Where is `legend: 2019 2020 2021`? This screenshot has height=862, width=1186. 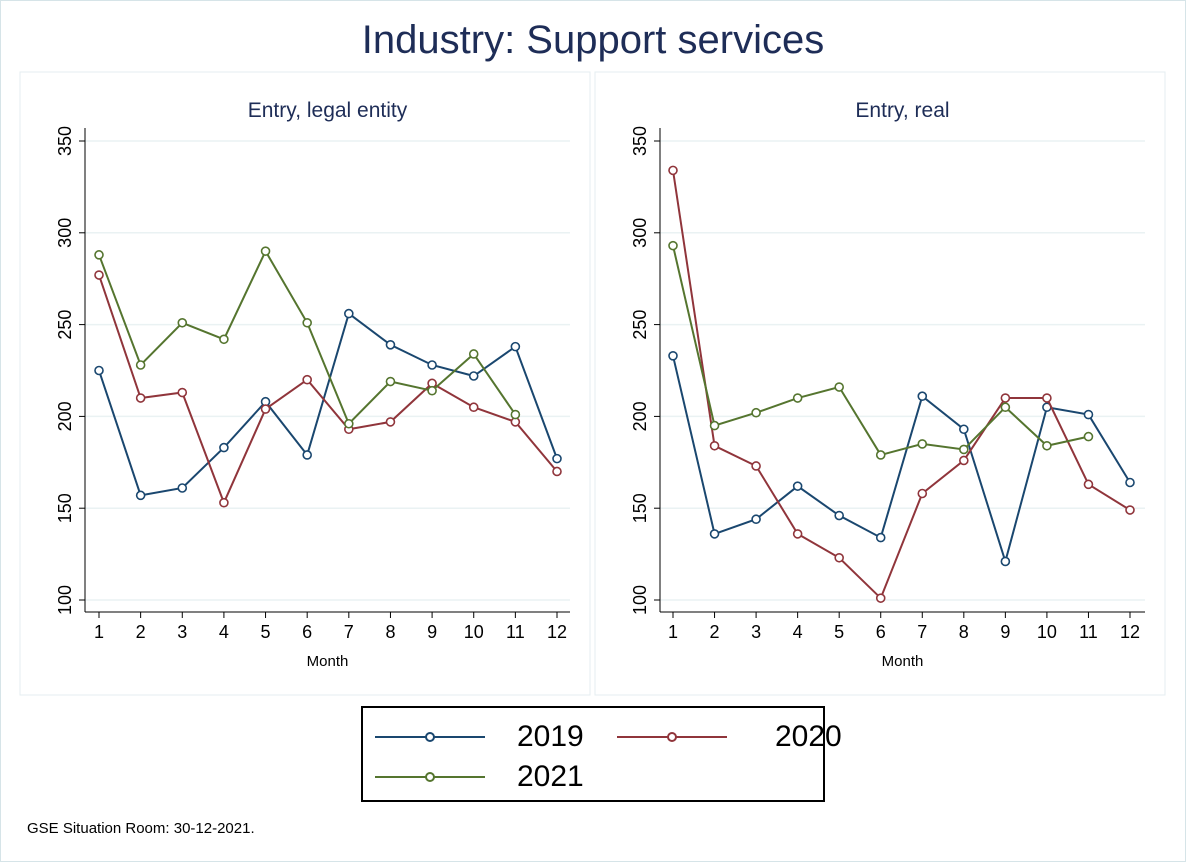
legend: 2019 2020 2021 is located at coordinates (601, 754).